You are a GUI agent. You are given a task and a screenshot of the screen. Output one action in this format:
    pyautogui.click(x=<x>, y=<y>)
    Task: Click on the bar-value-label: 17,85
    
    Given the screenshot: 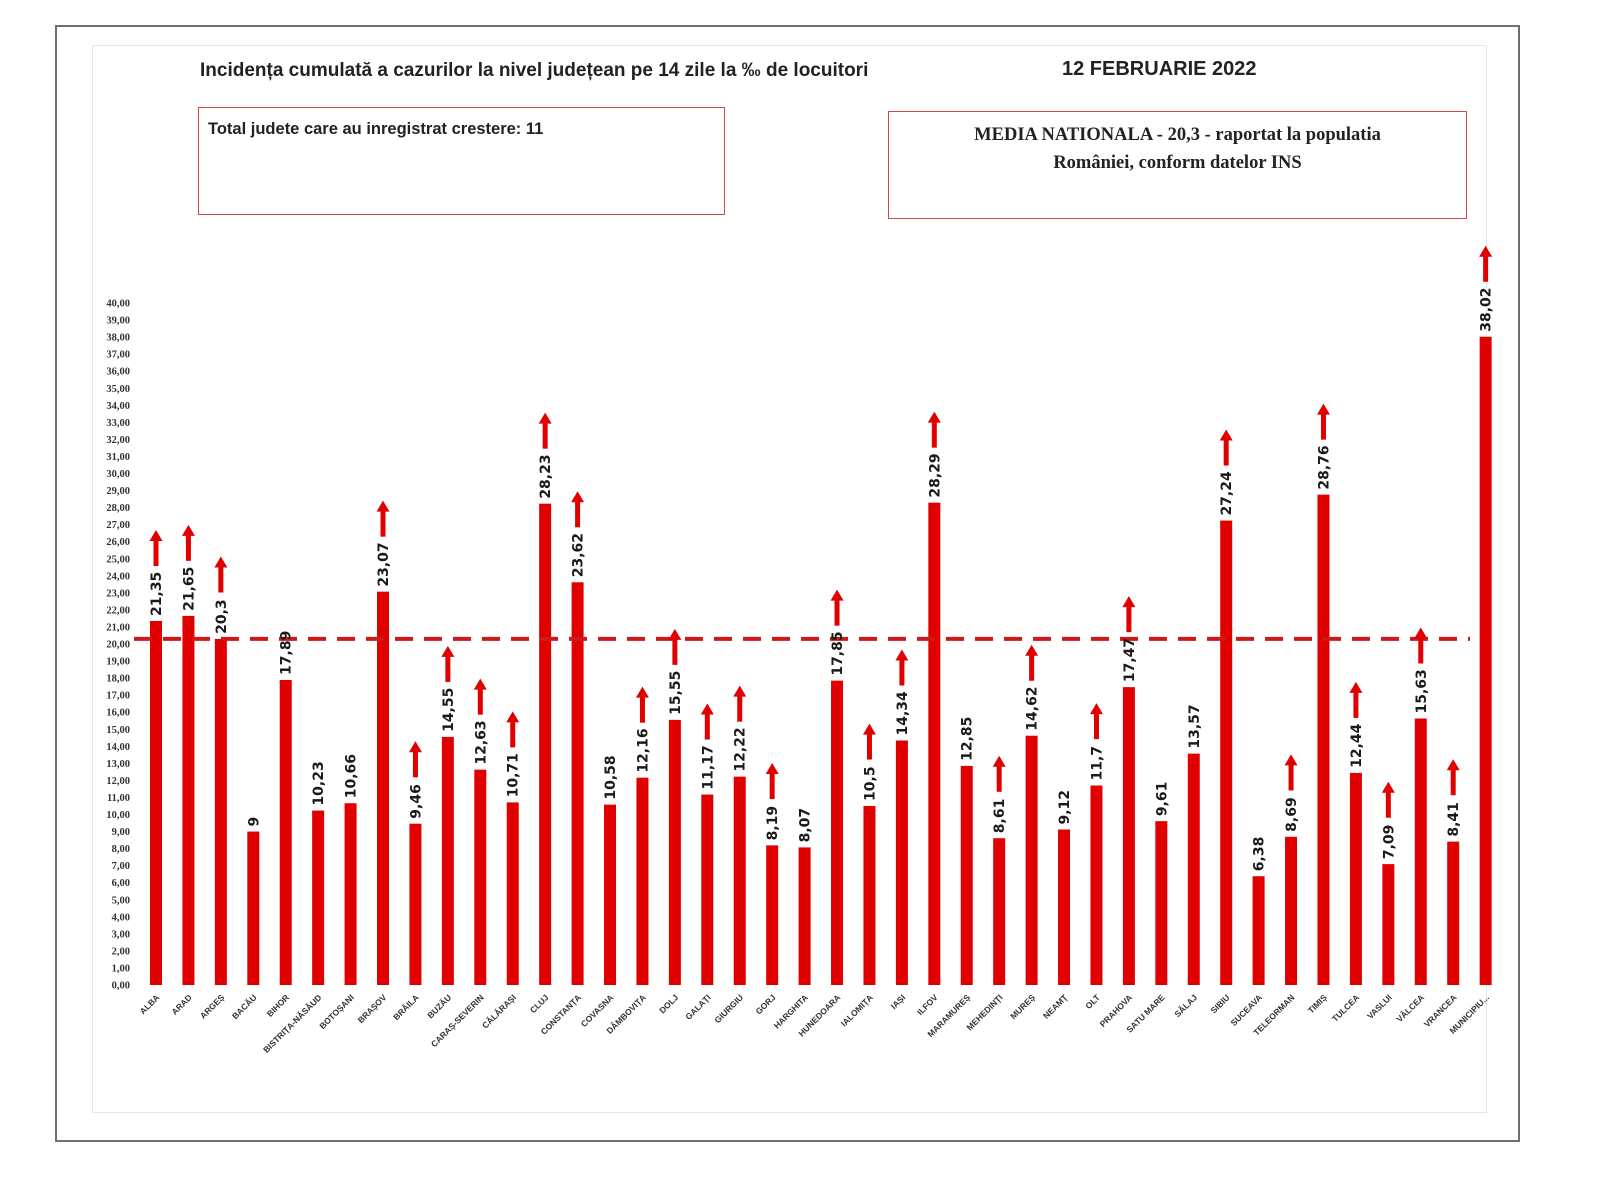 What is the action you would take?
    pyautogui.click(x=838, y=653)
    